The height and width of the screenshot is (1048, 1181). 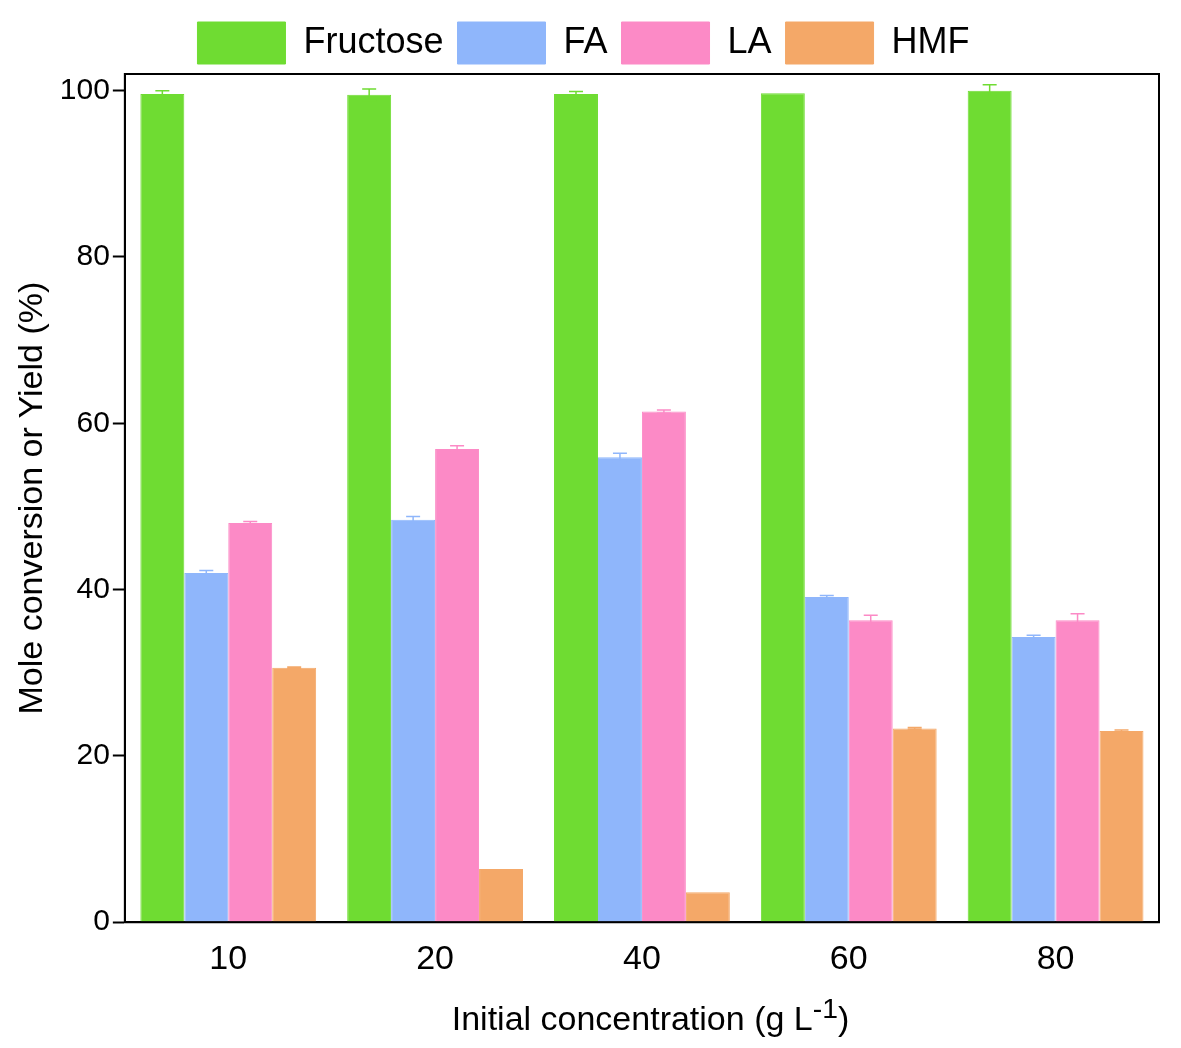 What do you see at coordinates (642, 956) in the screenshot?
I see `x-tick-label: 40` at bounding box center [642, 956].